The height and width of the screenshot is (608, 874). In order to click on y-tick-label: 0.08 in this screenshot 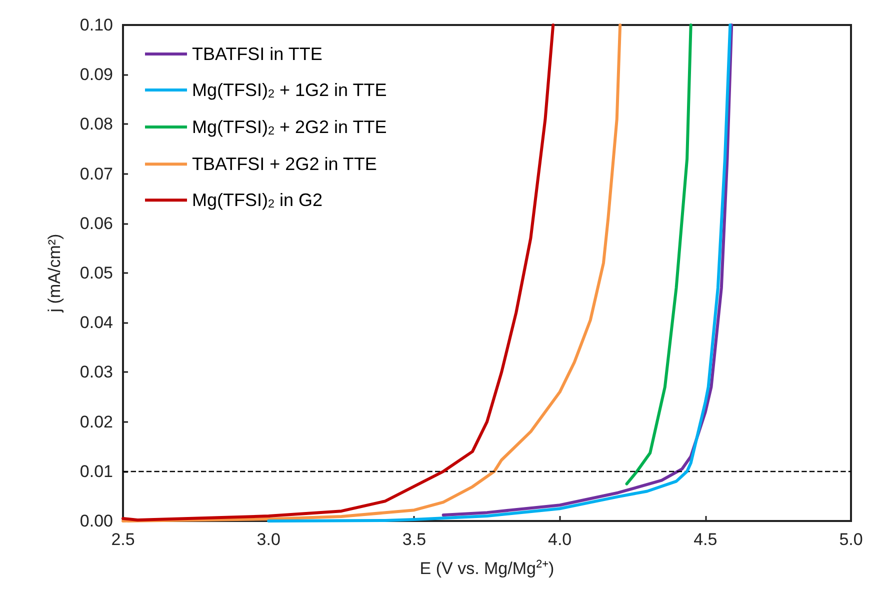, I will do `click(96, 124)`.